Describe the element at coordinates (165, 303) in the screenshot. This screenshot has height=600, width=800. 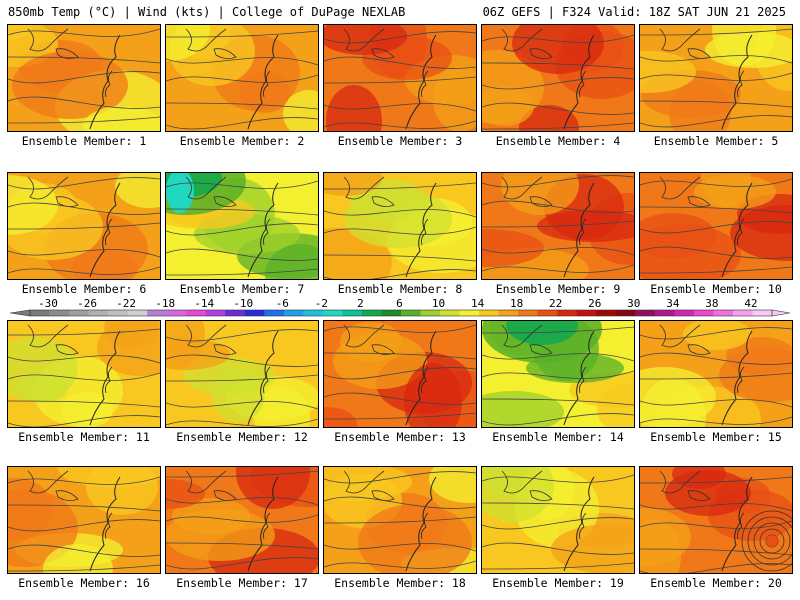
I see `colorbar-tick-label: -18` at that location.